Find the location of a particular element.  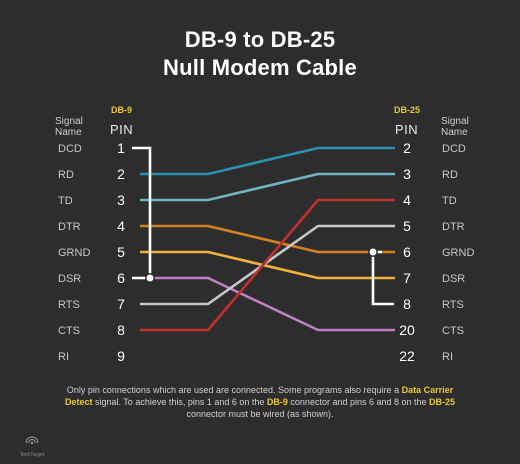

left-pin-5: 5 is located at coordinates (121, 252).